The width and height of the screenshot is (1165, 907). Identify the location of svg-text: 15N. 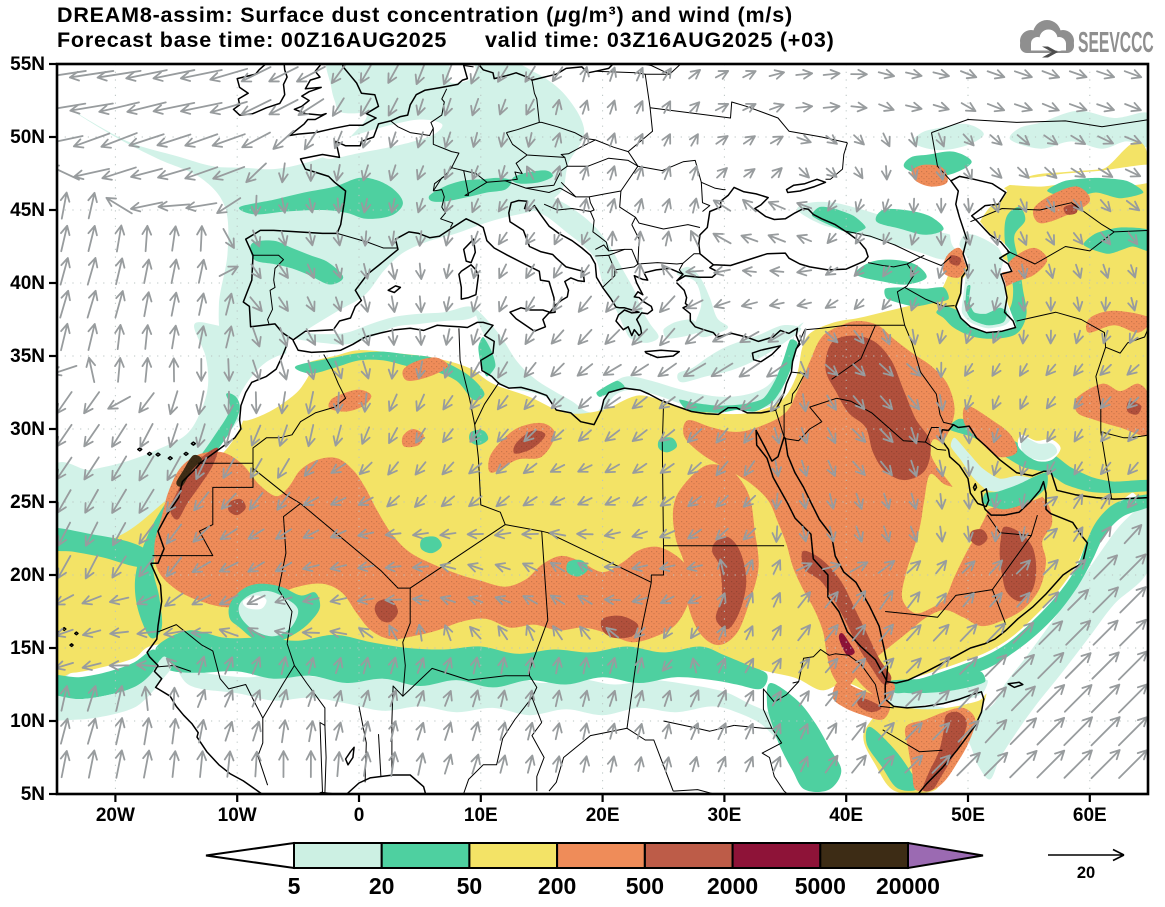
(27, 648).